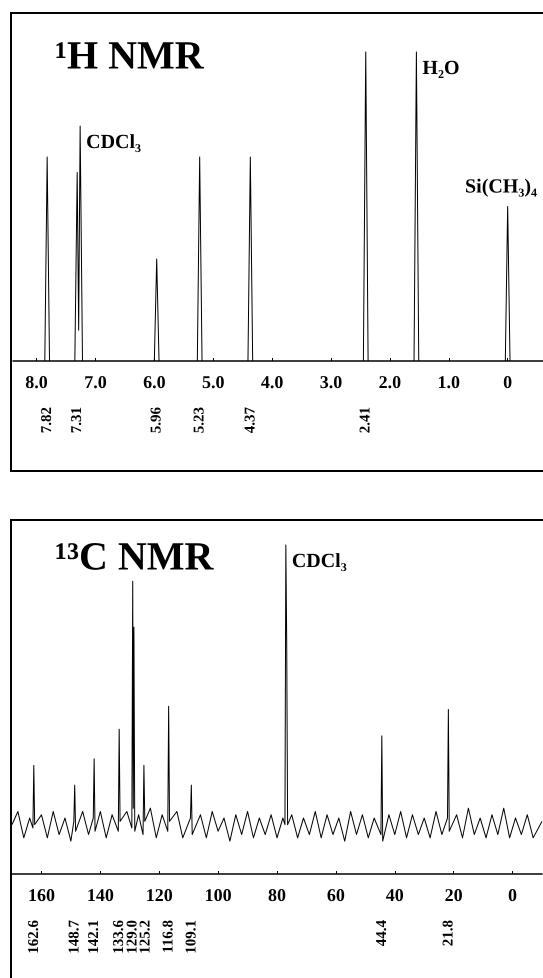 The height and width of the screenshot is (978, 543). I want to click on text: 148.7, so click(74, 937).